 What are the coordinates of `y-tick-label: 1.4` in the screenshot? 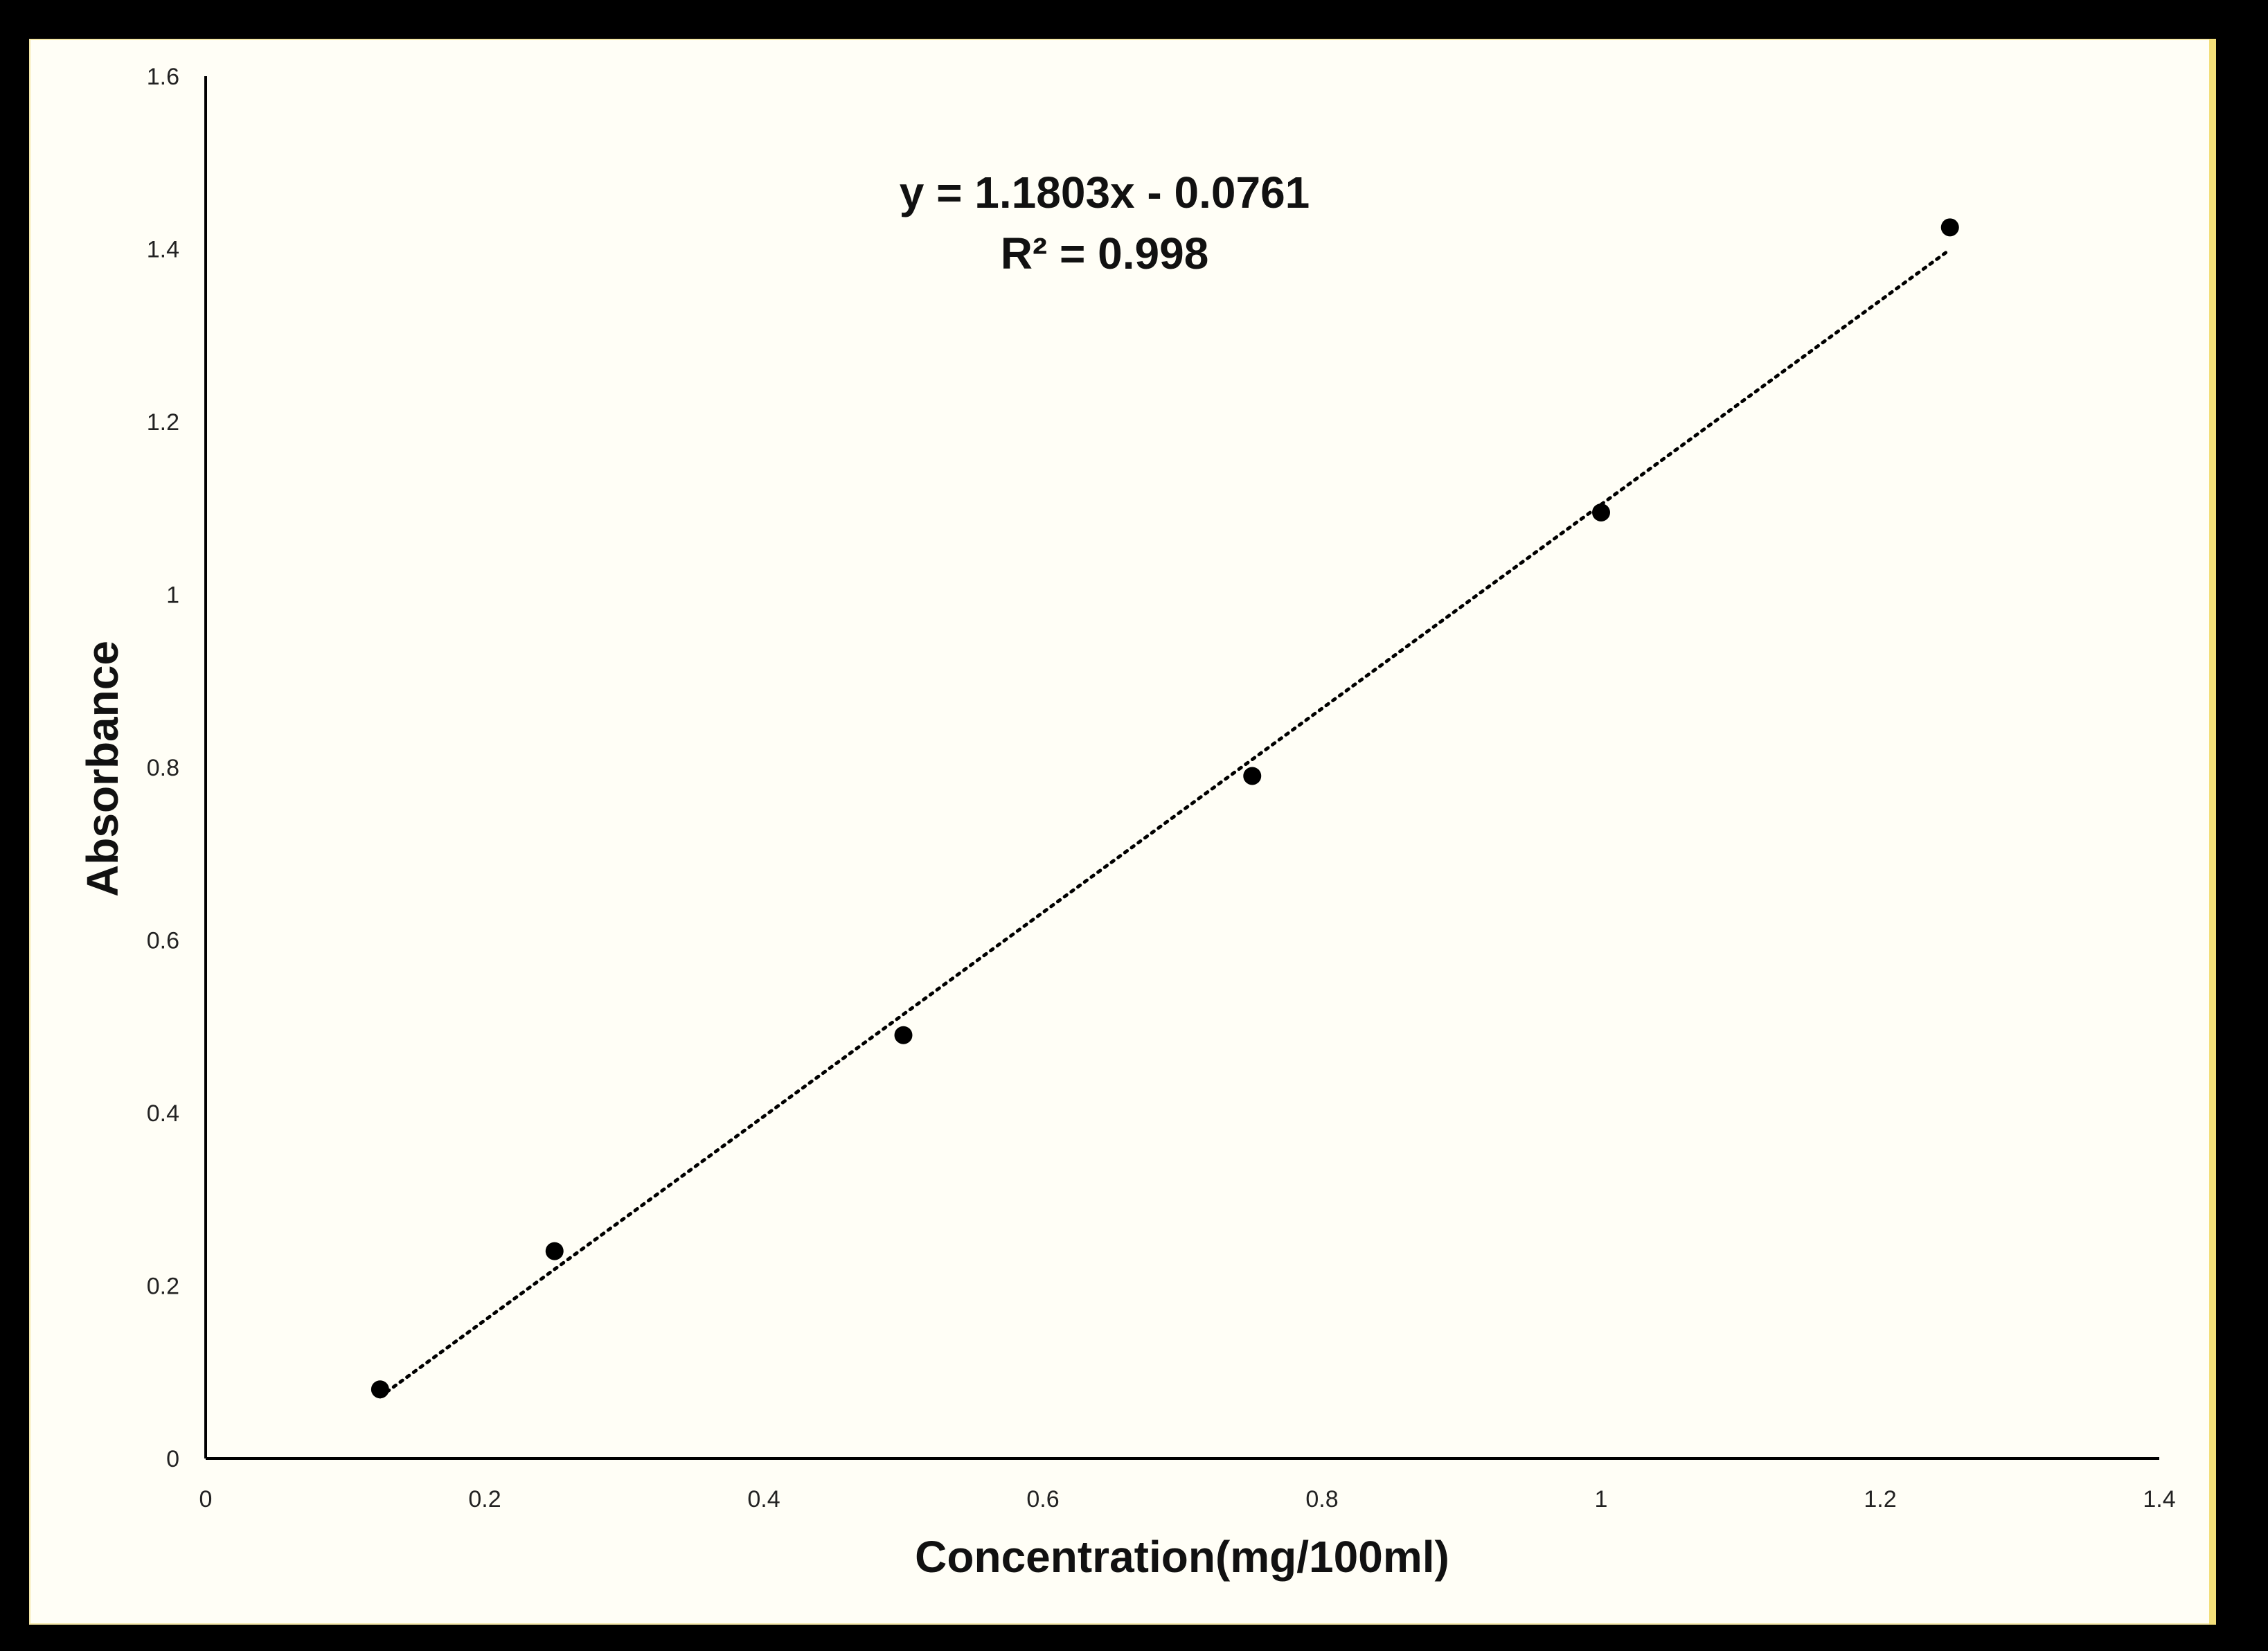 It's located at (163, 250).